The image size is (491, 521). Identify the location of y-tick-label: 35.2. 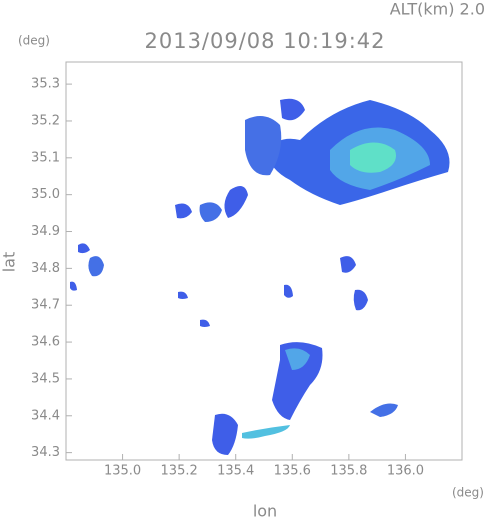
(45, 120).